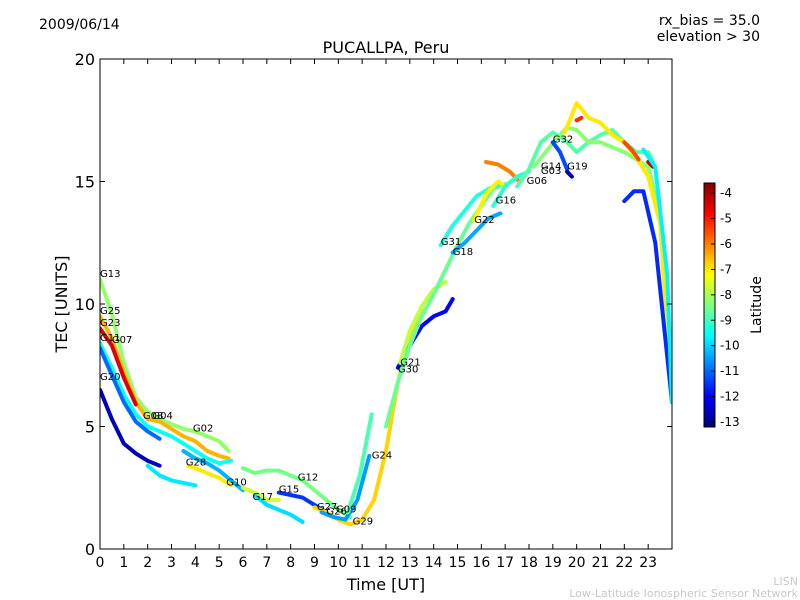 The width and height of the screenshot is (800, 600). What do you see at coordinates (289, 490) in the screenshot?
I see `satellite-label-g15: G15` at bounding box center [289, 490].